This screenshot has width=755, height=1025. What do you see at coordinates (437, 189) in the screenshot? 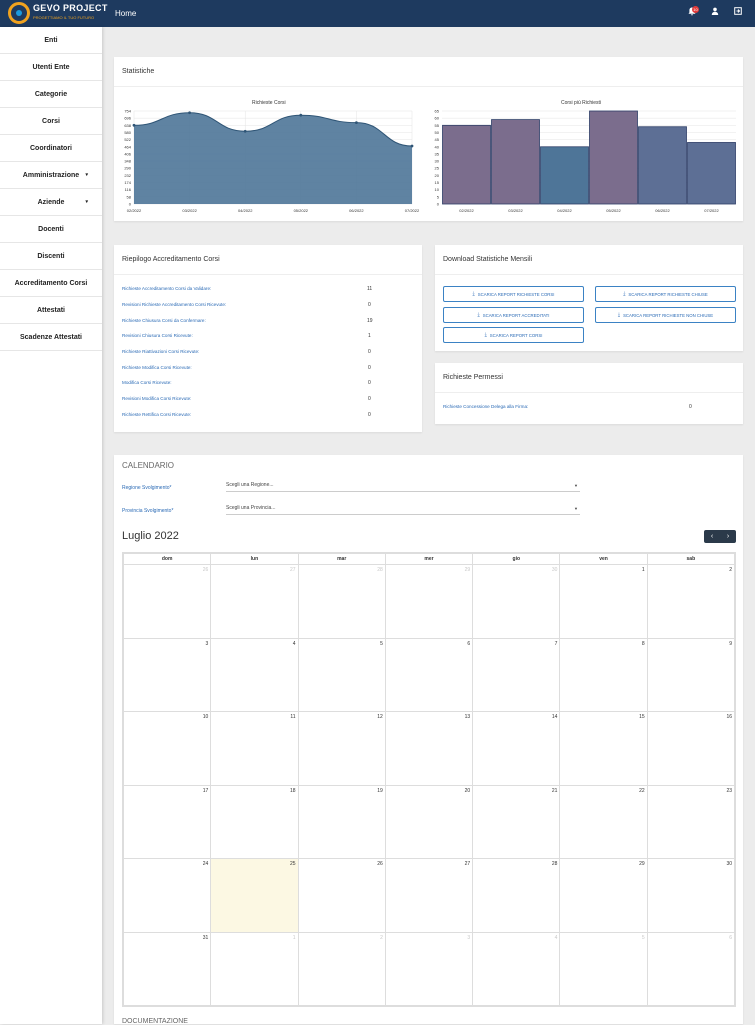
I see `y-tick-label: 10` at bounding box center [437, 189].